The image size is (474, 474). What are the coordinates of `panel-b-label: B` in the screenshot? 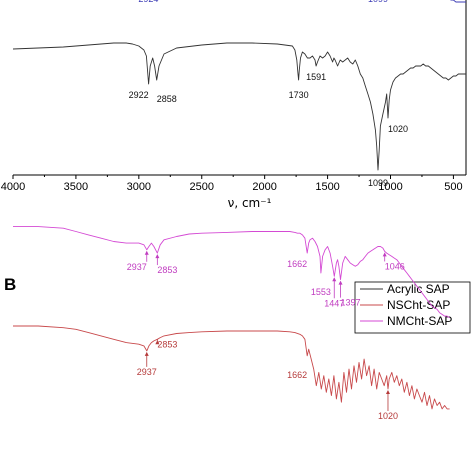 It's located at (10, 284).